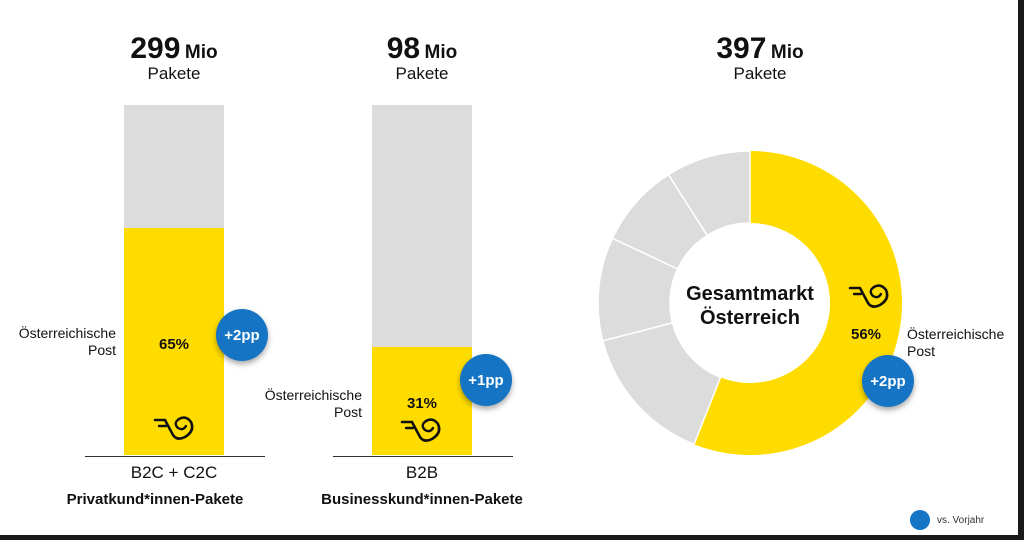  What do you see at coordinates (201, 52) in the screenshot?
I see `total-b2c-unit: Mio` at bounding box center [201, 52].